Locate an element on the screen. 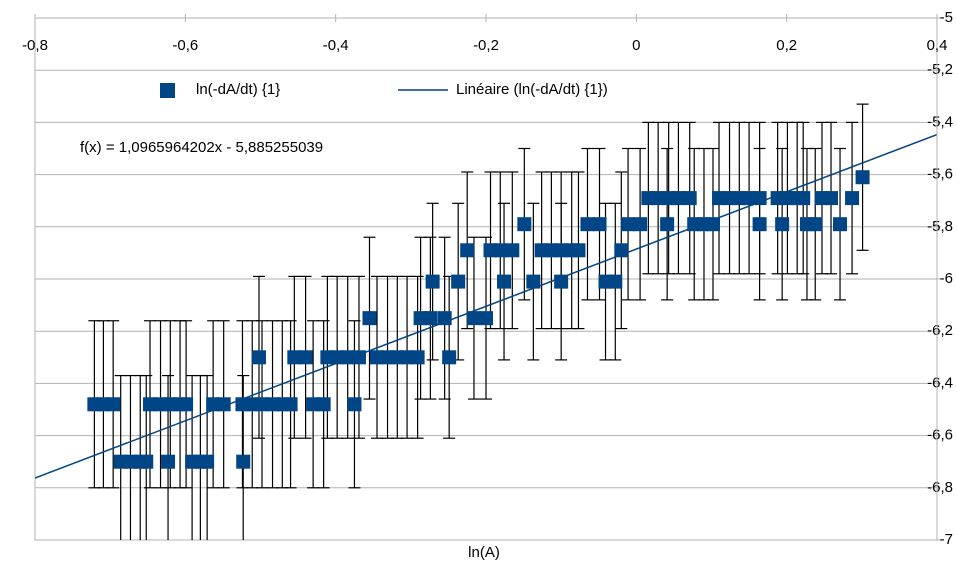  y-tick-label: -5,8 is located at coordinates (940, 226).